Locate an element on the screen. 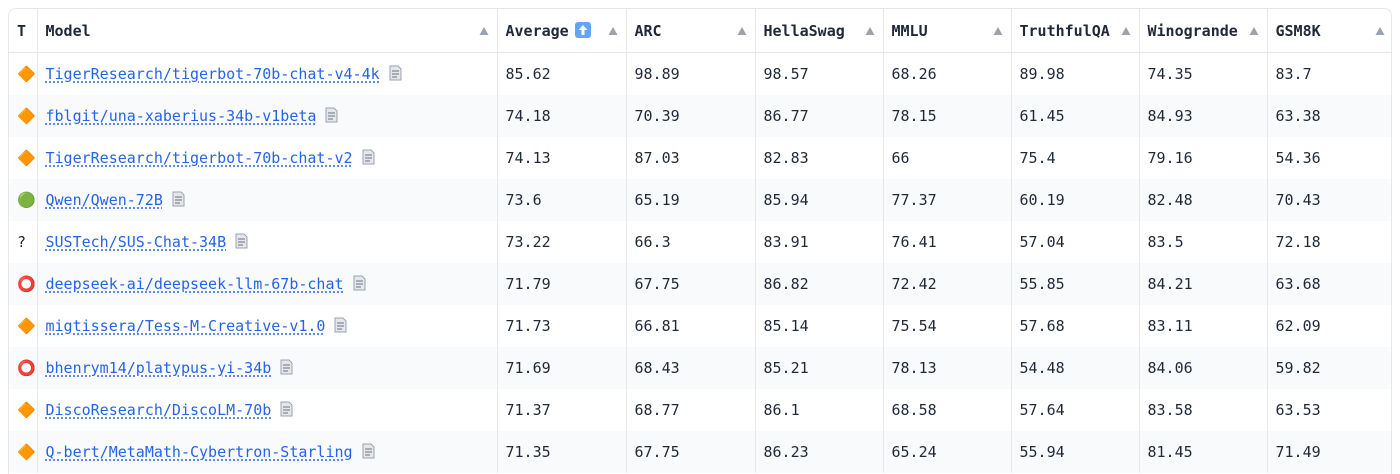 This screenshot has width=1400, height=474. score-cell: 76.41 is located at coordinates (946, 242).